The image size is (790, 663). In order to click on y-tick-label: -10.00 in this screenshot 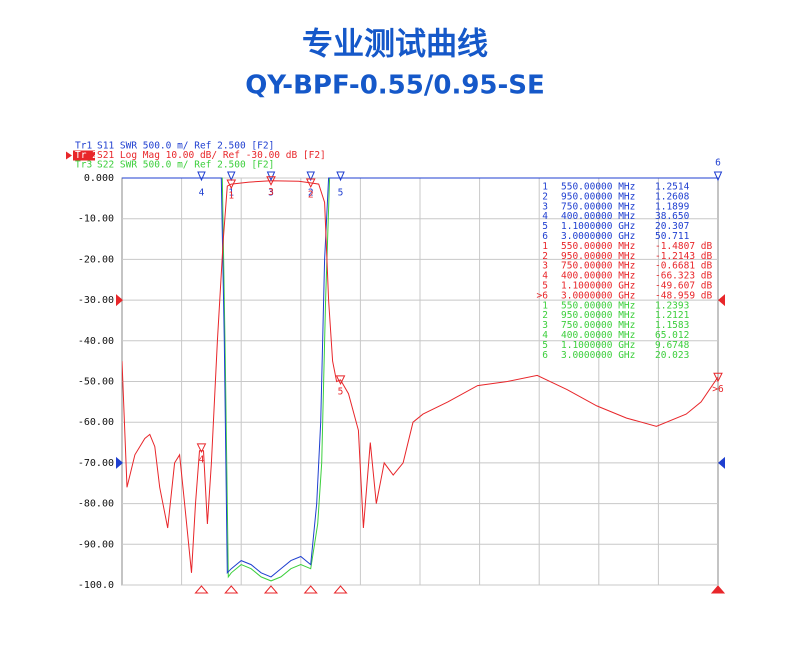, I will do `click(96, 219)`.